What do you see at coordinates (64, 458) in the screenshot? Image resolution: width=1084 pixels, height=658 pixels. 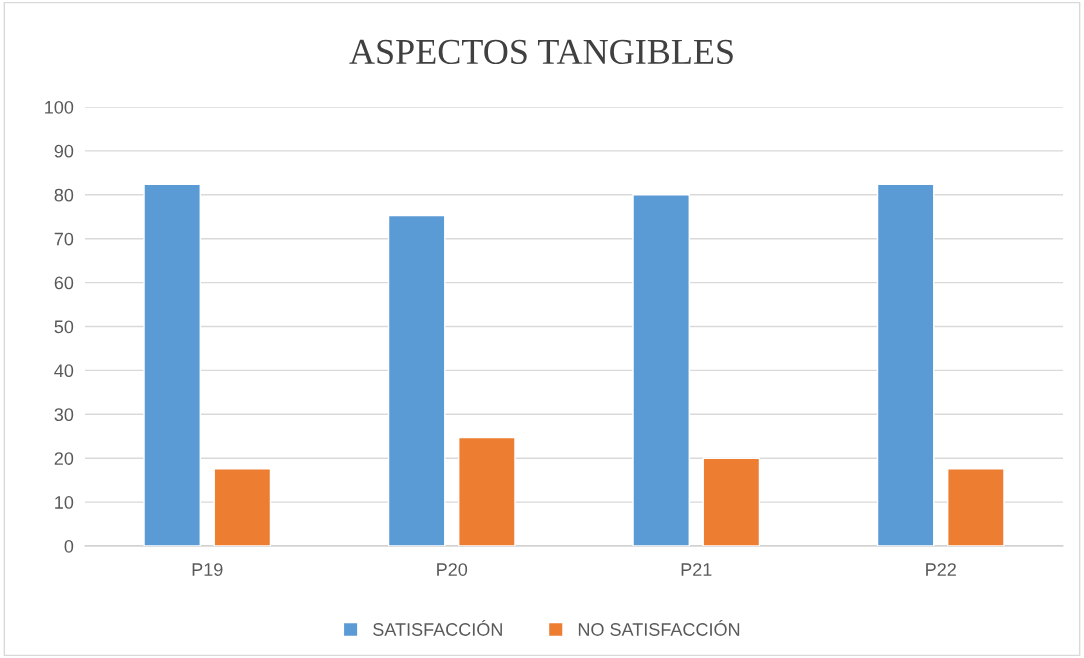 I see `y-tick-label: 20` at bounding box center [64, 458].